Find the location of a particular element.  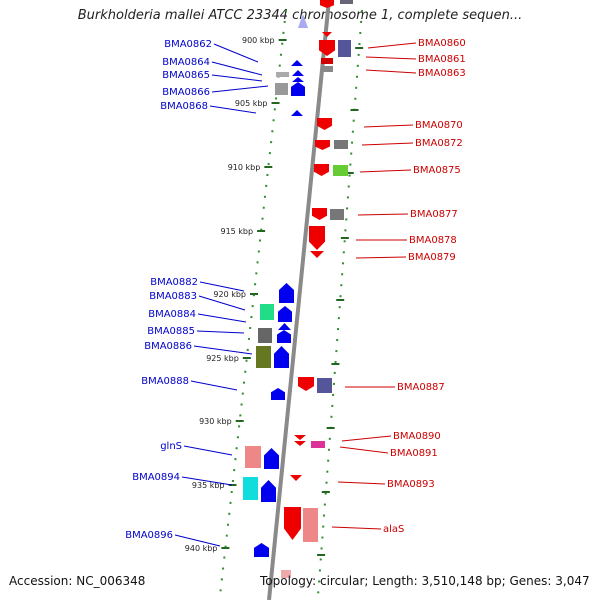

tick-label: 905 kbp is located at coordinates (251, 103).